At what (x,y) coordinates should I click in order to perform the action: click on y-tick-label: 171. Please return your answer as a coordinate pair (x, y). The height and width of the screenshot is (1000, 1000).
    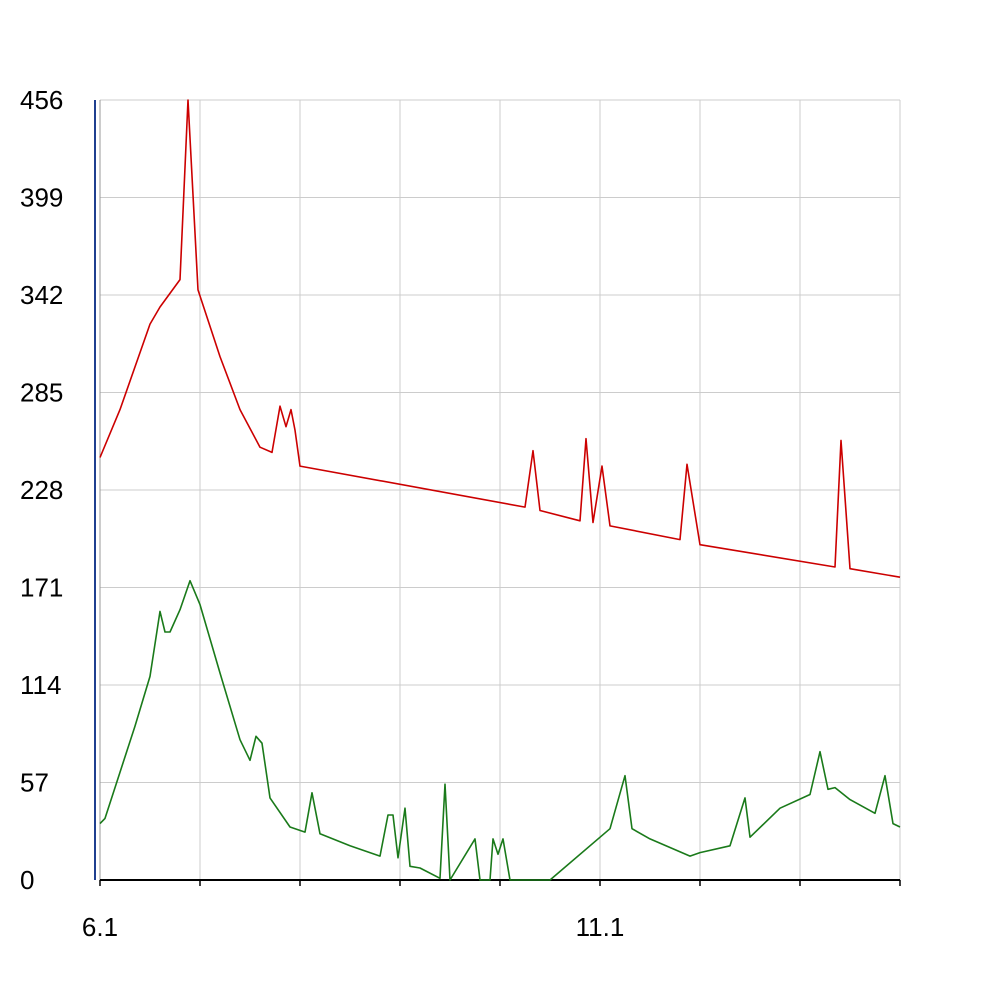
    Looking at the image, I should click on (41, 588).